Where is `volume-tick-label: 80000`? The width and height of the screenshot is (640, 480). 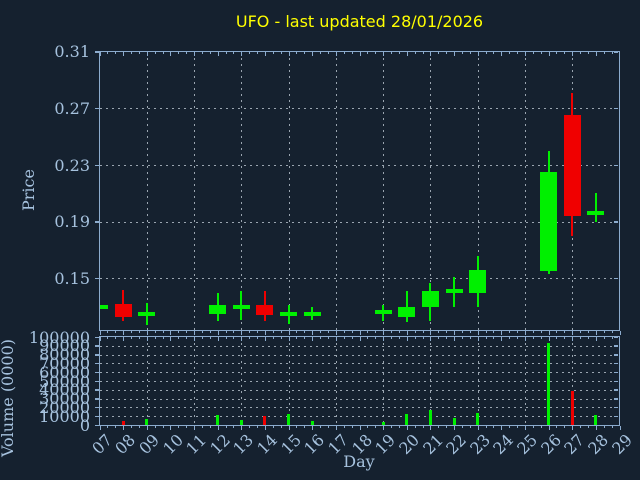 volume-tick-label: 80000 is located at coordinates (64, 355).